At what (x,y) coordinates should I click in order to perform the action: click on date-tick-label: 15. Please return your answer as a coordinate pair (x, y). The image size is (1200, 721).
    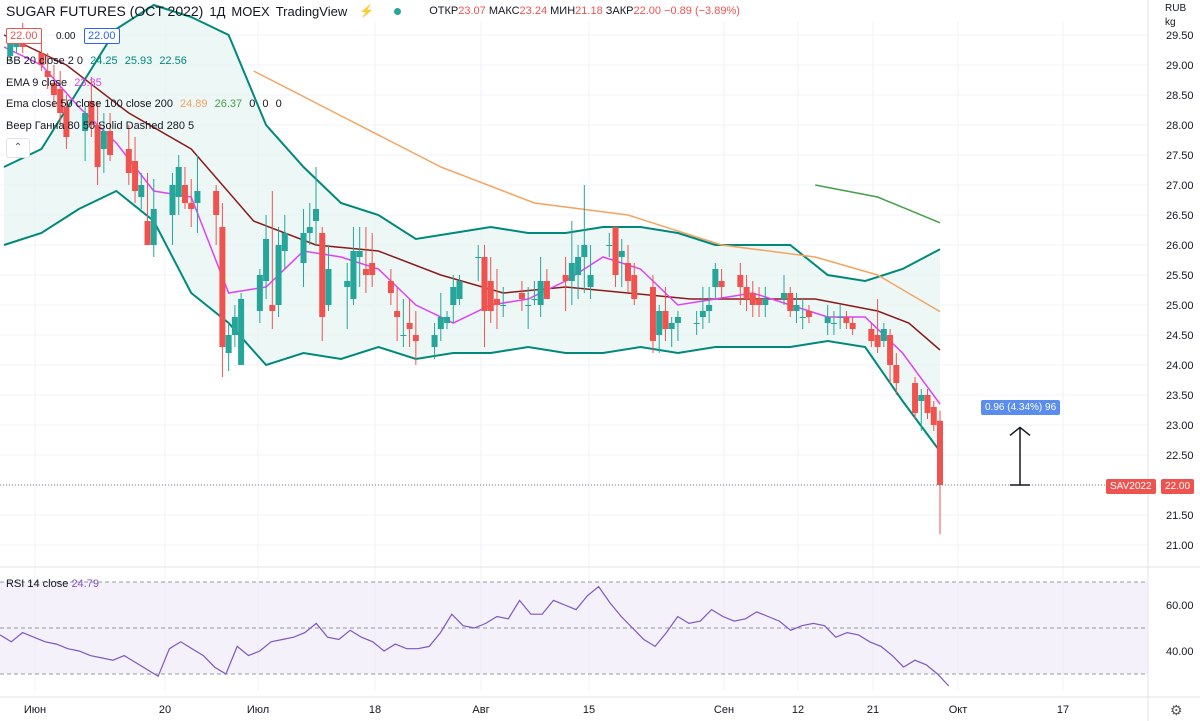
    Looking at the image, I should click on (589, 710).